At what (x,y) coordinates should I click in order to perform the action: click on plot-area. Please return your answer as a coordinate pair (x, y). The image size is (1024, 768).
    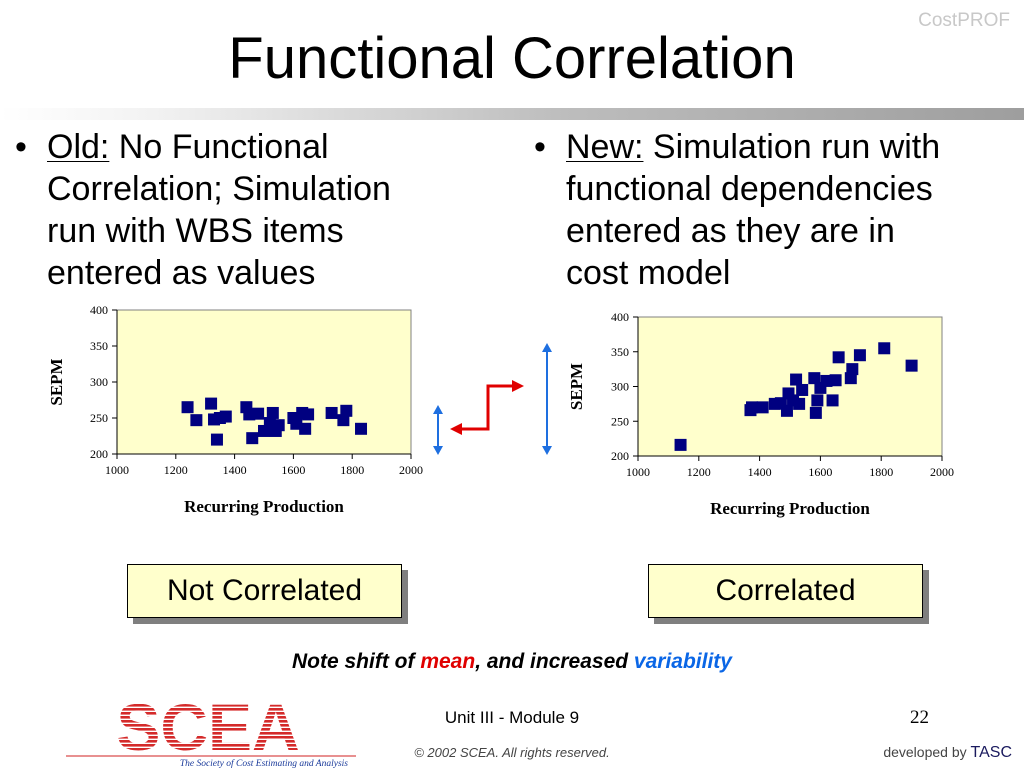
    Looking at the image, I should click on (790, 386).